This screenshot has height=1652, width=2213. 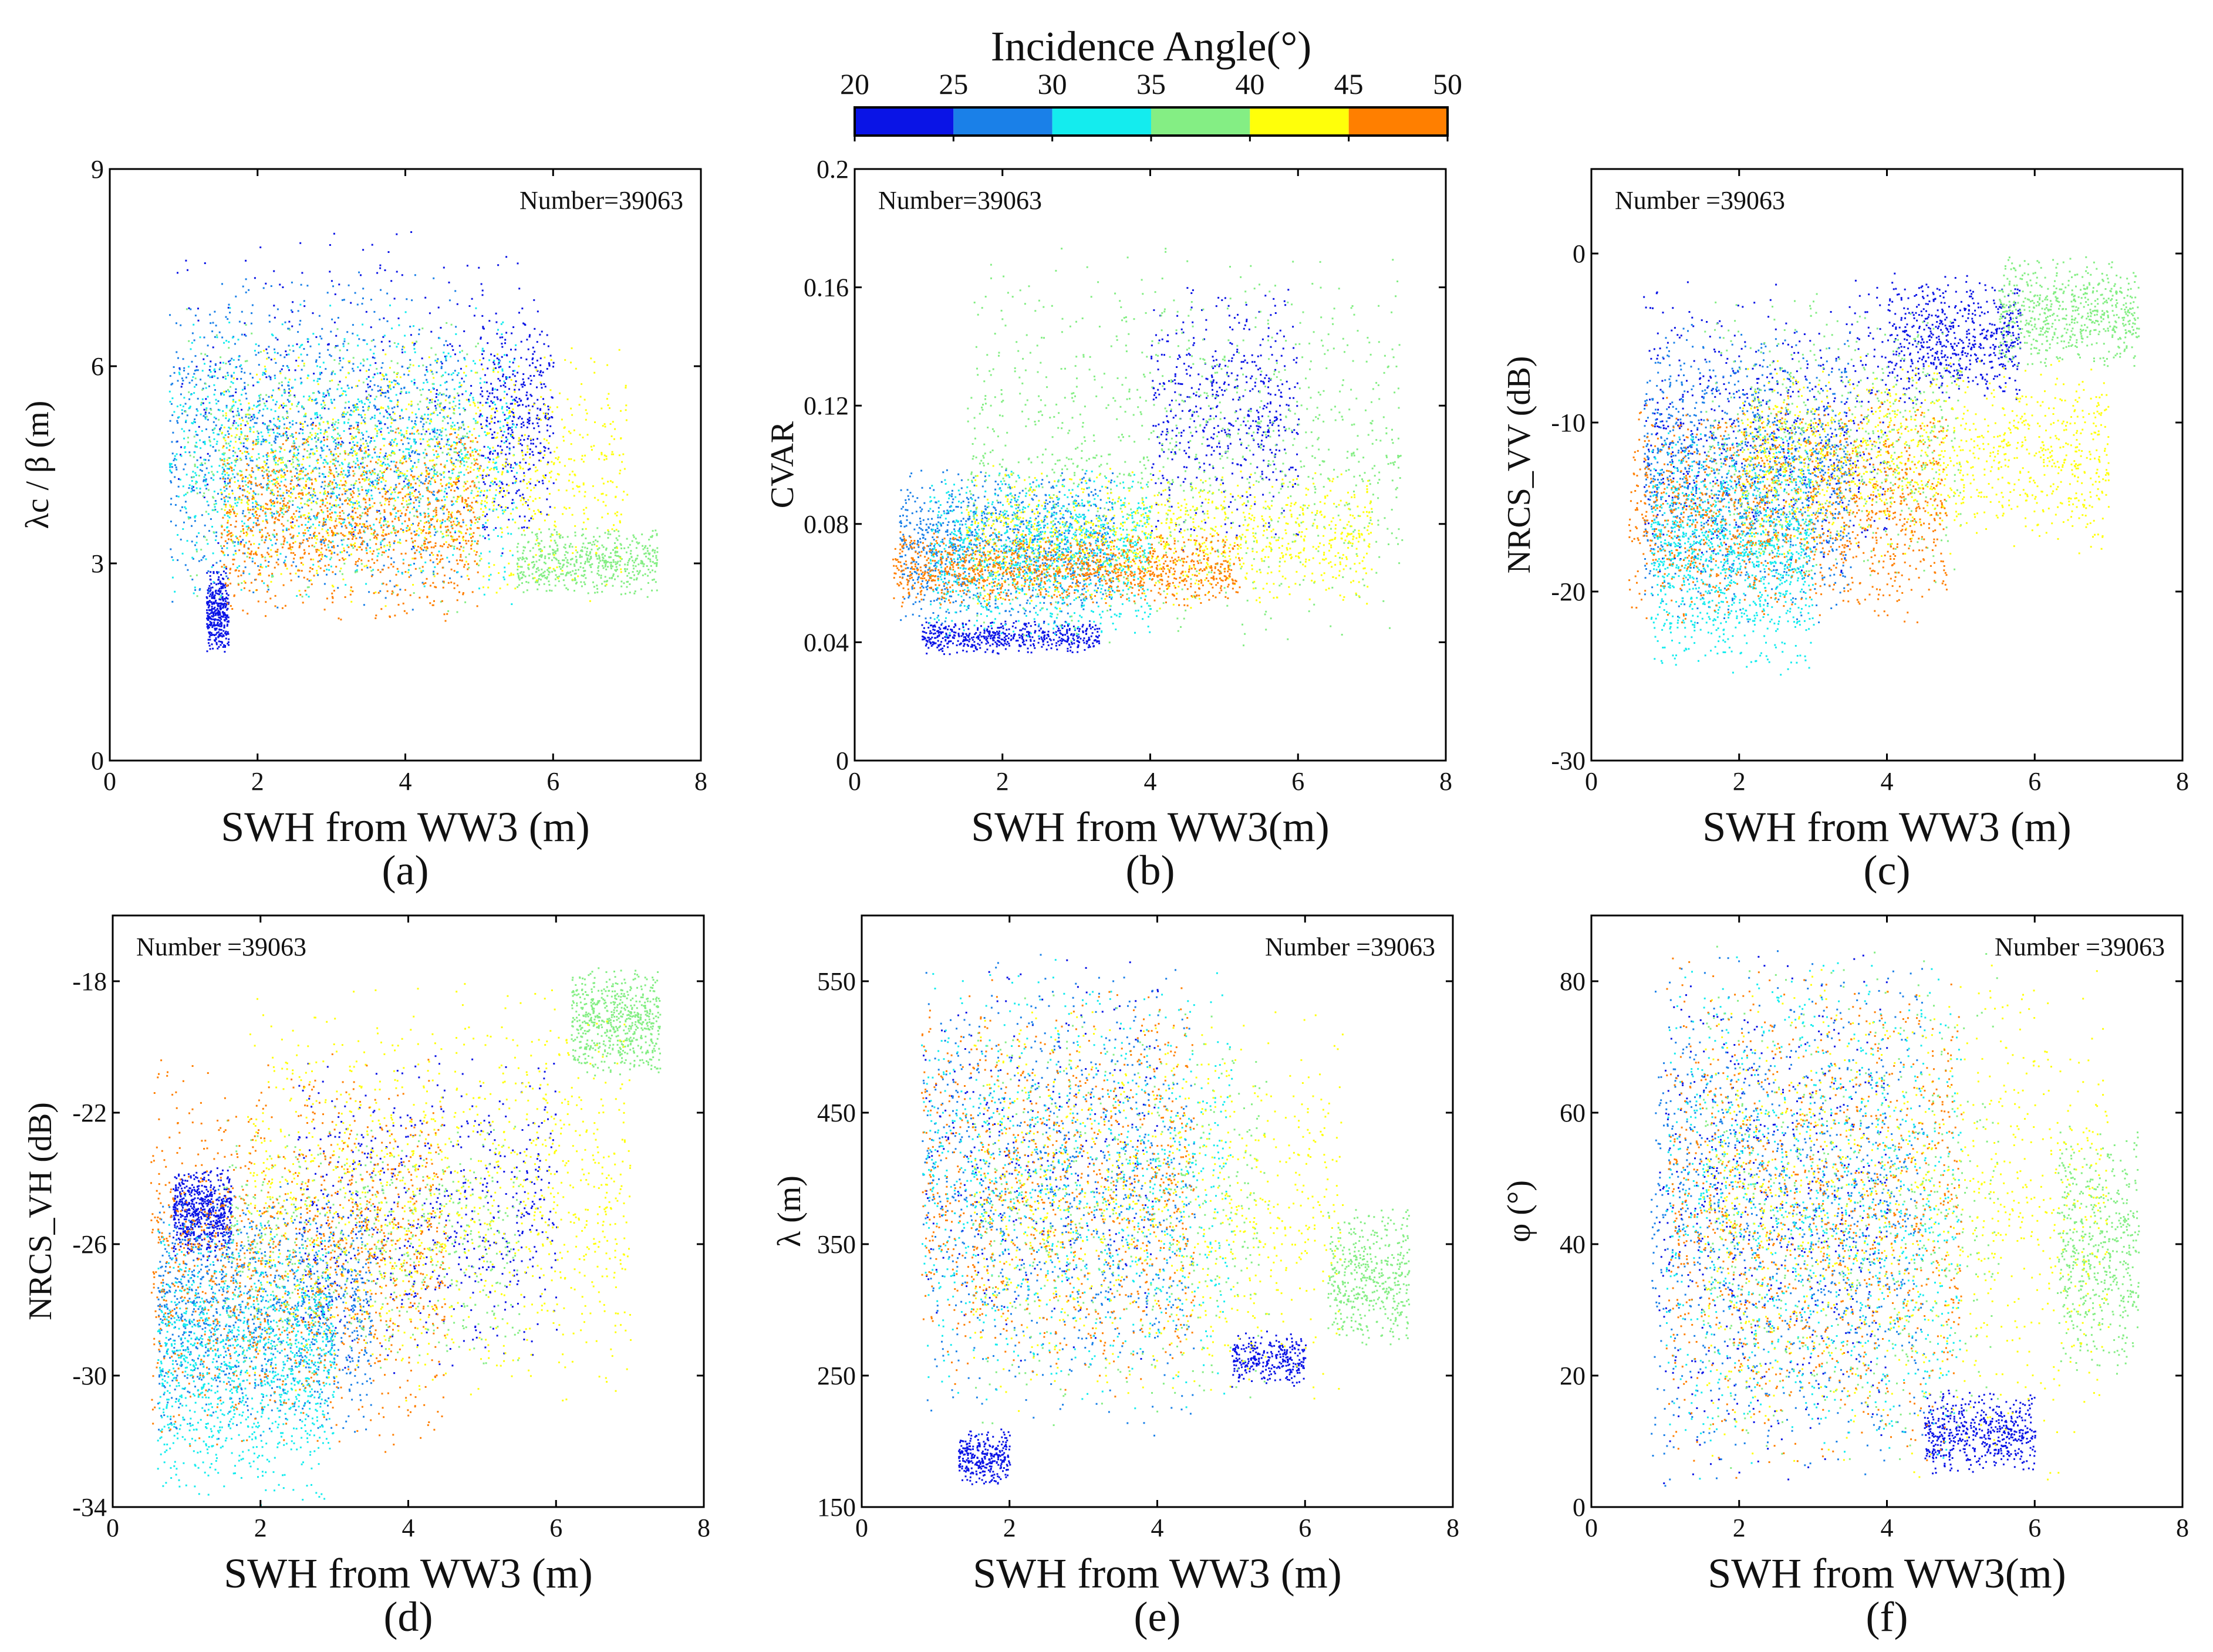 I want to click on y-tick-label: -10, so click(x=1568, y=422).